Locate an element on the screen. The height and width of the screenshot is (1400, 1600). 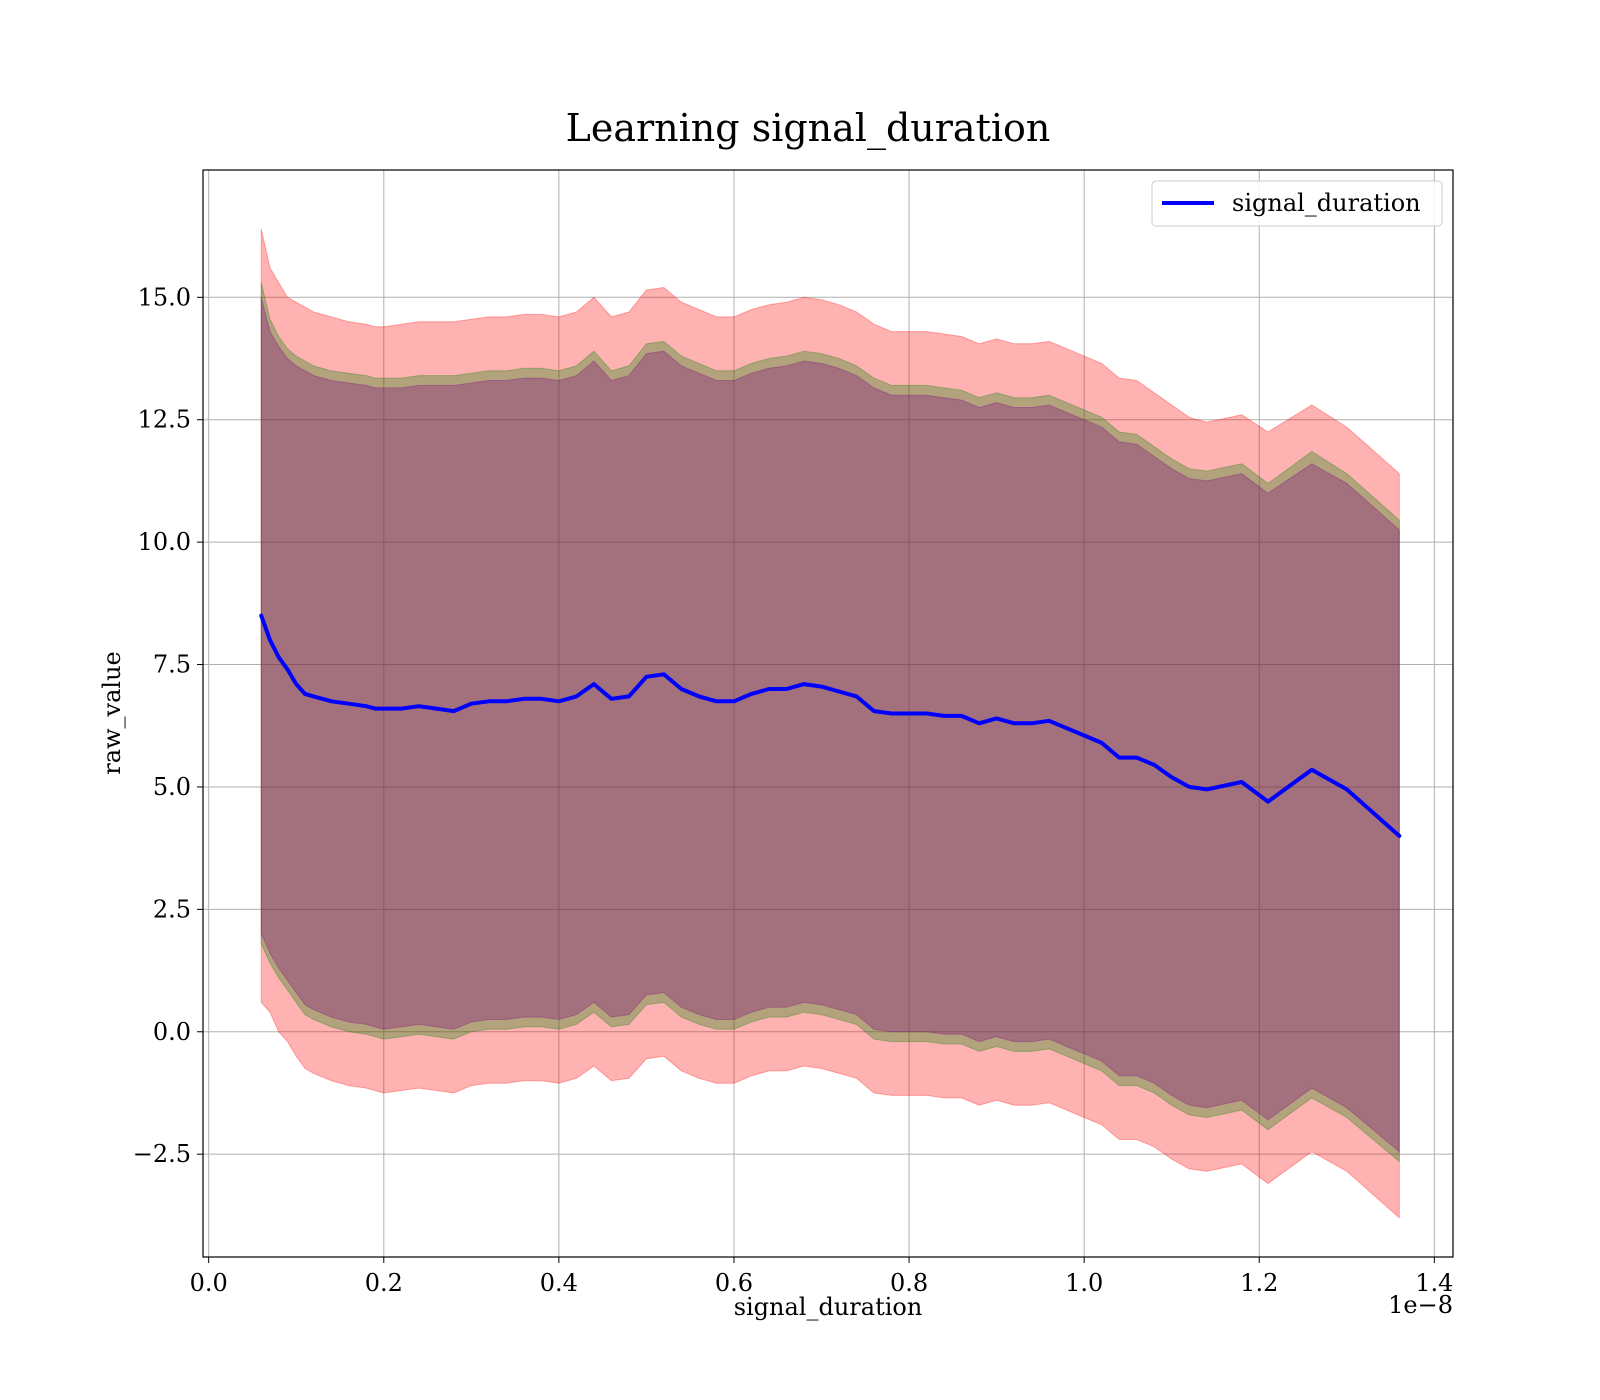
x-tick-label: 1.4 is located at coordinates (1434, 1283).